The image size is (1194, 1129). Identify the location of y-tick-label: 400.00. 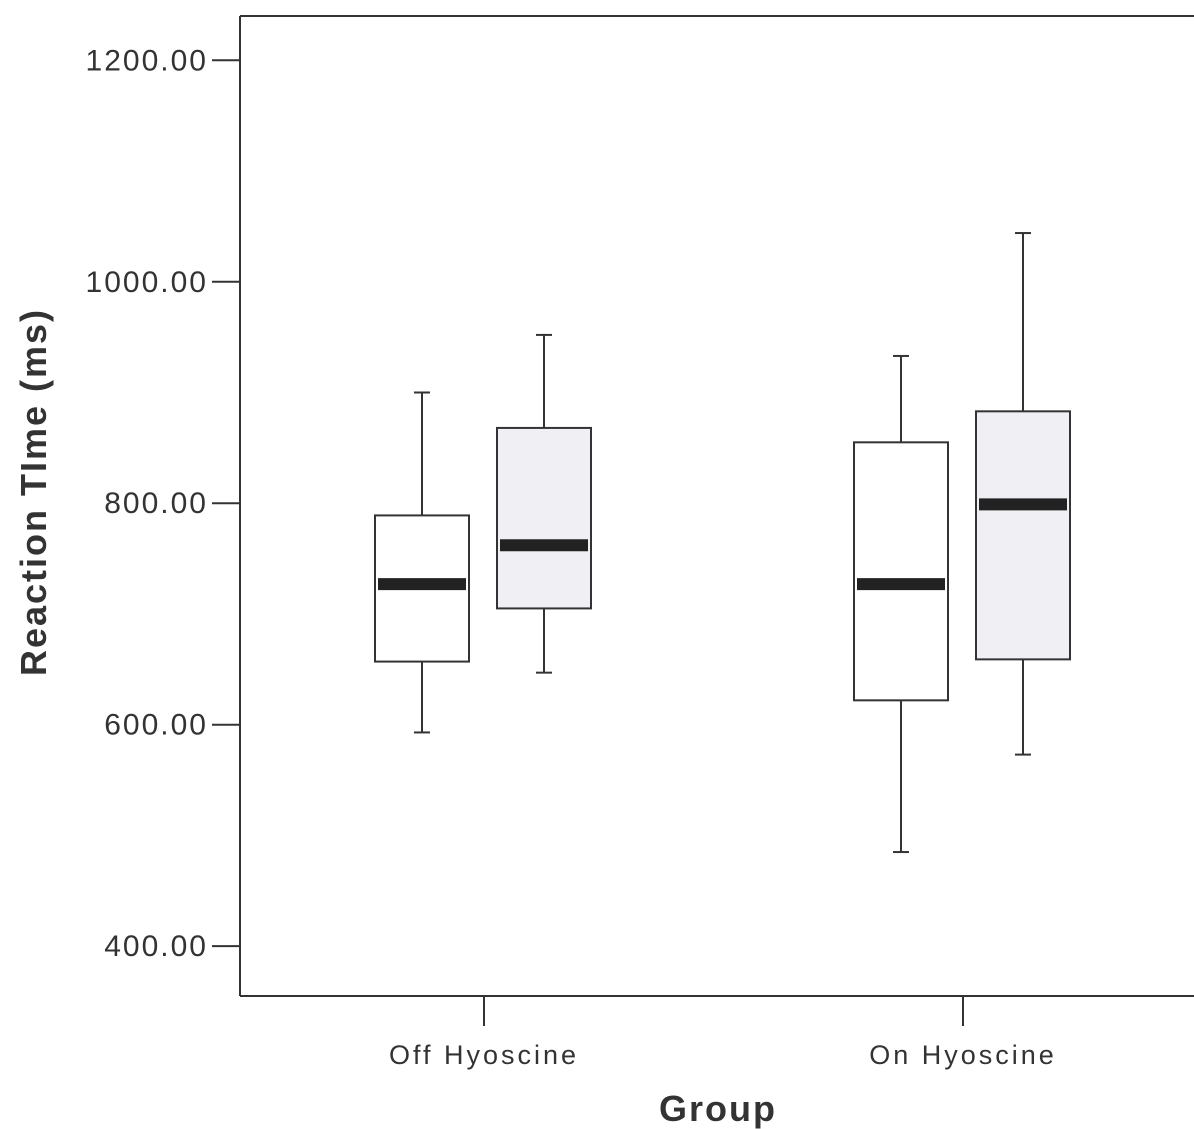
(156, 946).